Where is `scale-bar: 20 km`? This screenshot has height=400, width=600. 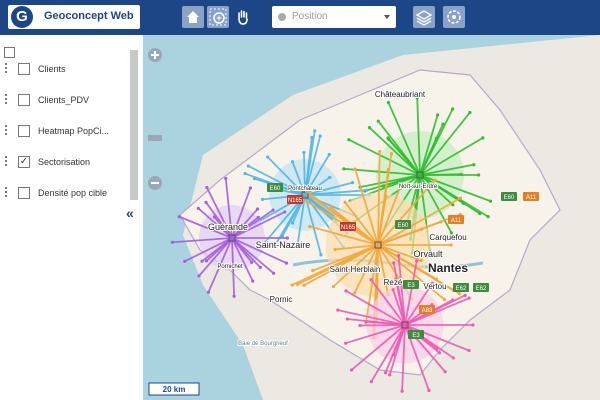 scale-bar: 20 km is located at coordinates (174, 389).